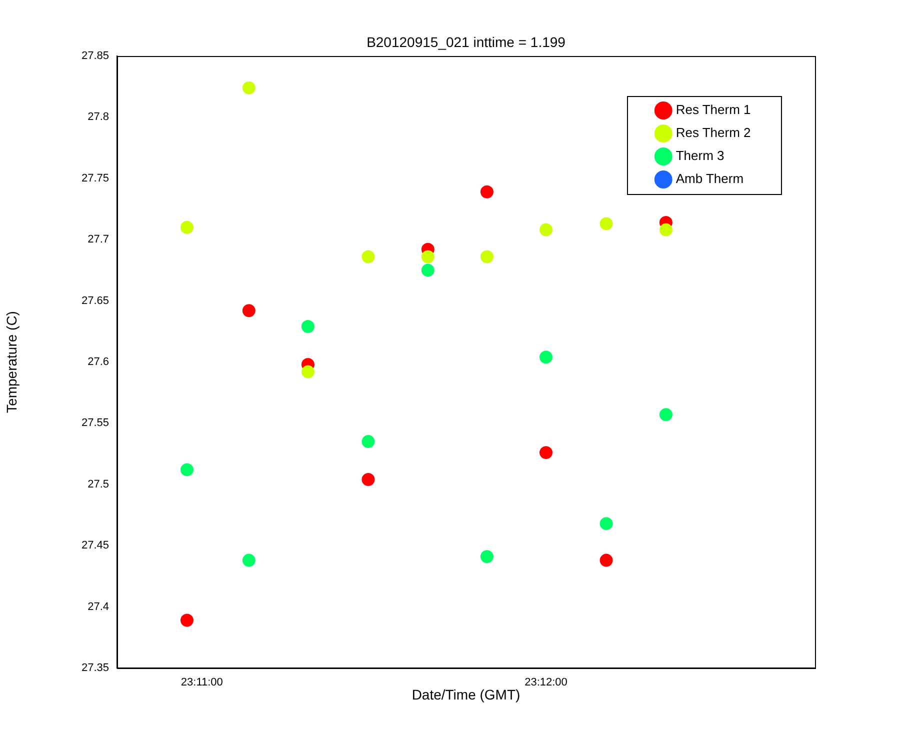 Image resolution: width=900 pixels, height=750 pixels. What do you see at coordinates (11, 362) in the screenshot?
I see `y-axis-title: Temperature (C)` at bounding box center [11, 362].